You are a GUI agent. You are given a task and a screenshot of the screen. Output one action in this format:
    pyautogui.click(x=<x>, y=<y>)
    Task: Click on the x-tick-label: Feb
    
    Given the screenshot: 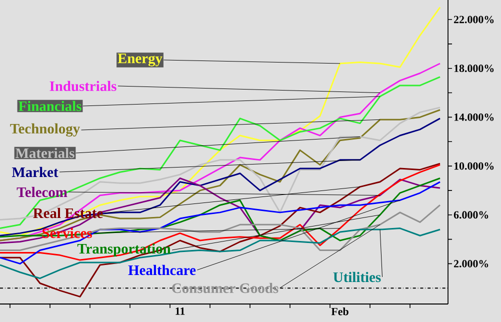 What is the action you would take?
    pyautogui.click(x=339, y=312)
    